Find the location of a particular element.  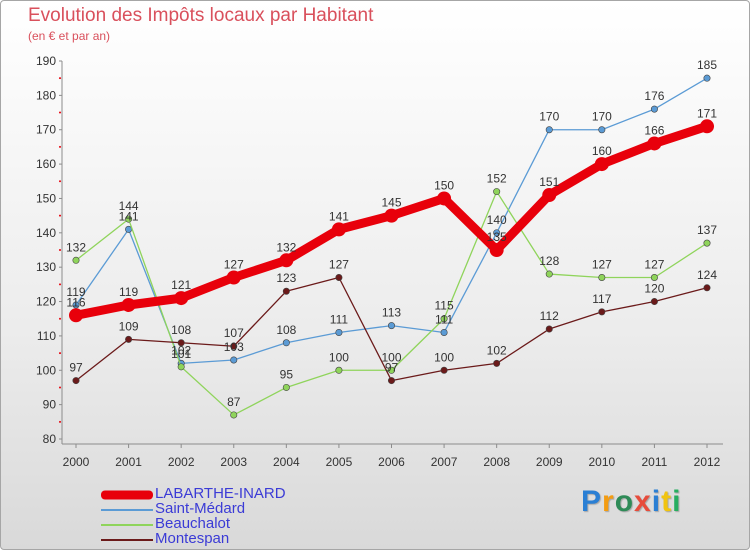

logo-letter: x is located at coordinates (643, 501).